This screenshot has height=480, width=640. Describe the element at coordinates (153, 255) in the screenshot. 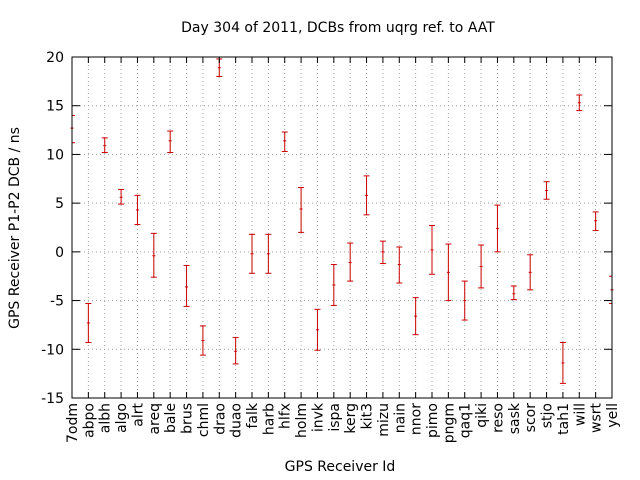

I see `error-bar-areq` at that location.